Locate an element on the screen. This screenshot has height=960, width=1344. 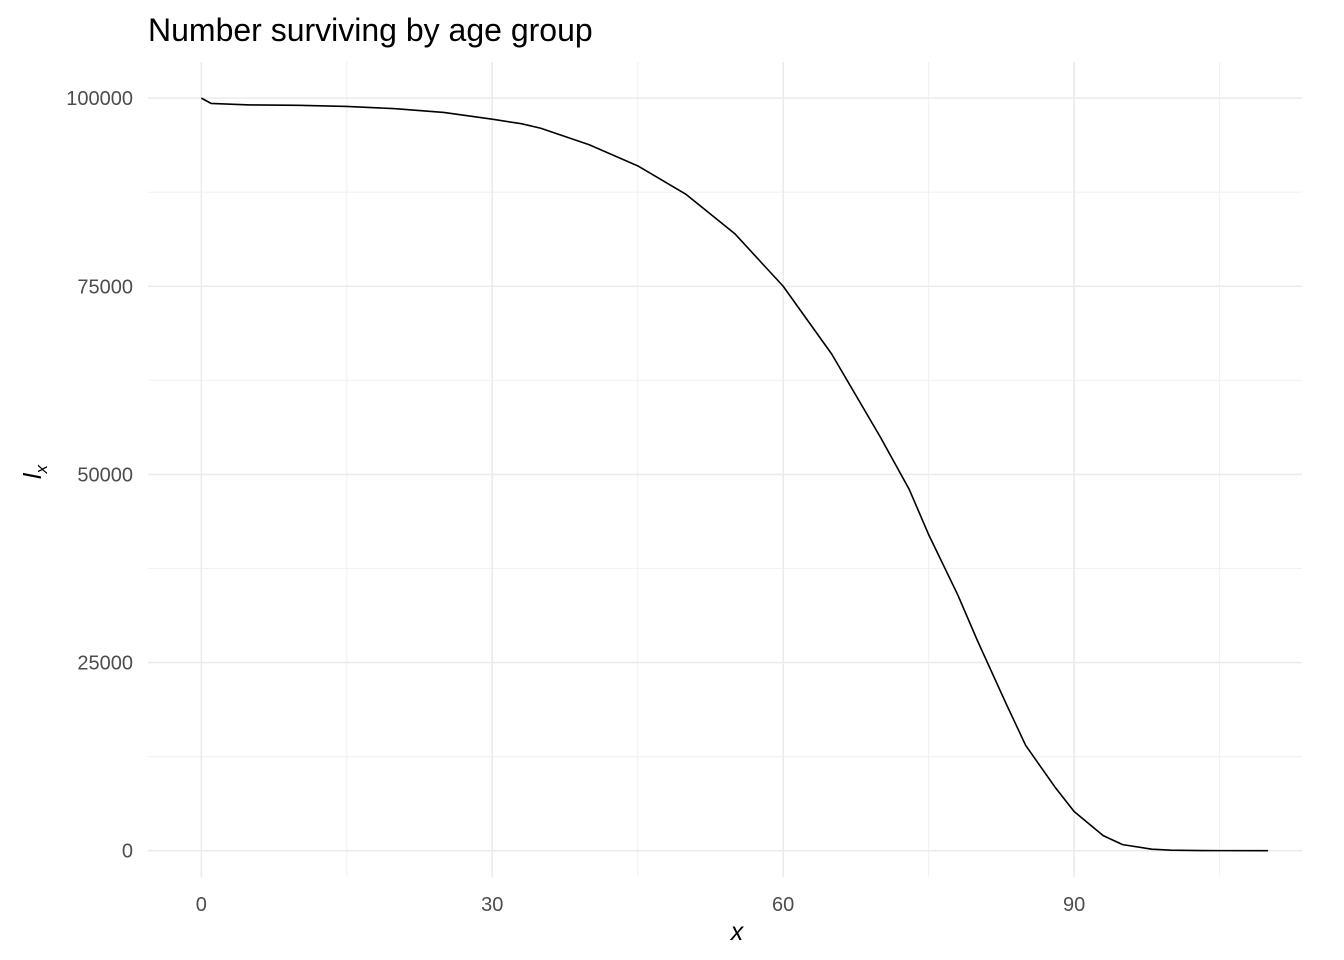
x-tick-label: 30 is located at coordinates (492, 905).